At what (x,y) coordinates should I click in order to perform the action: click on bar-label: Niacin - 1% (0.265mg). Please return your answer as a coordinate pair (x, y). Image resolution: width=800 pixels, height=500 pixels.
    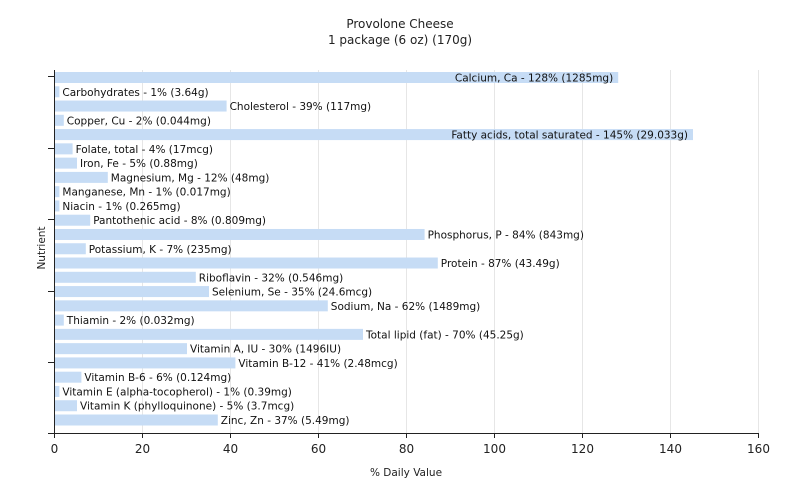
    Looking at the image, I should click on (121, 207).